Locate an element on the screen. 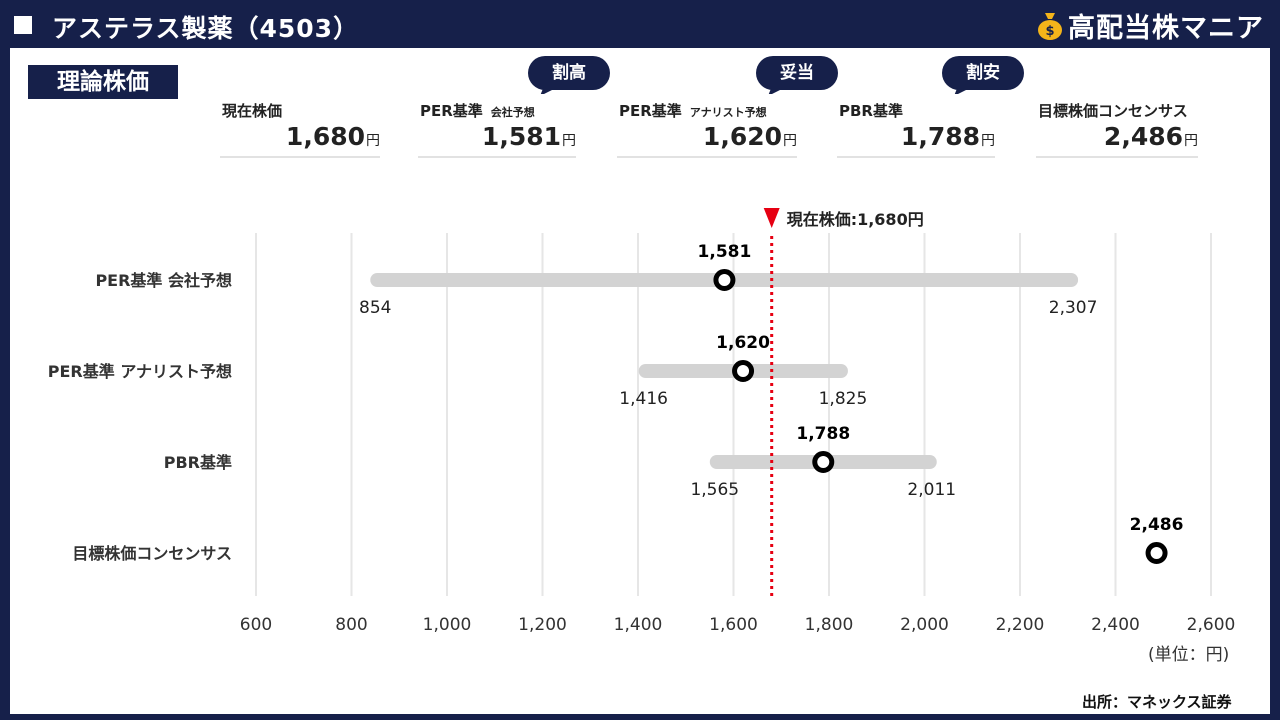  badge-overvalued: 割高 is located at coordinates (569, 76).